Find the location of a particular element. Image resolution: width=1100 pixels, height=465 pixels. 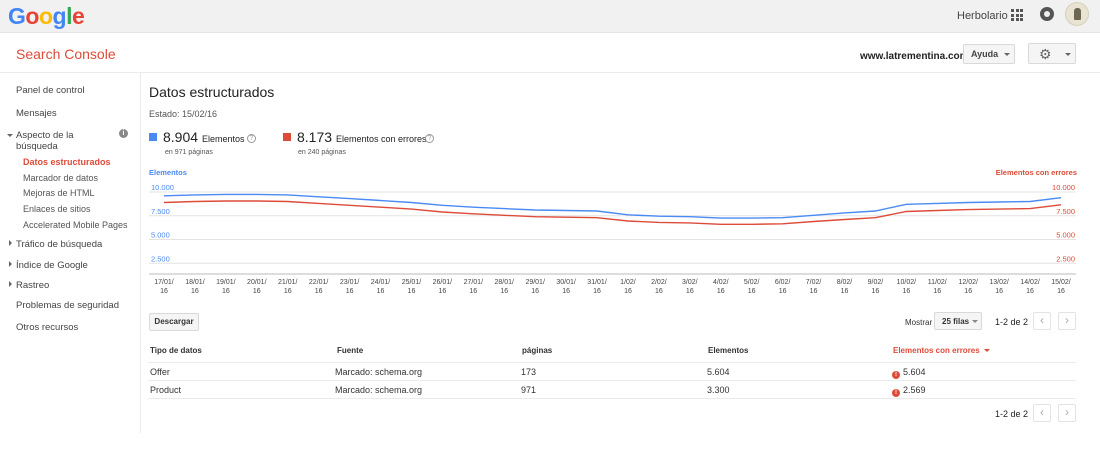

sidebar-item-other-resources: Otros recursos is located at coordinates (47, 327).